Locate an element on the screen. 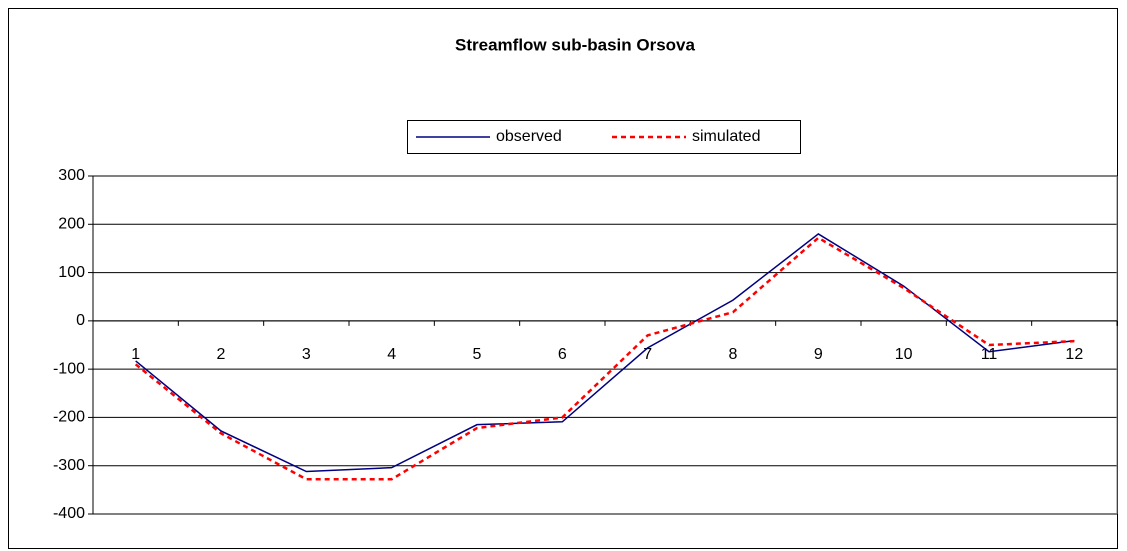 The image size is (1127, 551). y-tick-label: 0 is located at coordinates (80, 320).